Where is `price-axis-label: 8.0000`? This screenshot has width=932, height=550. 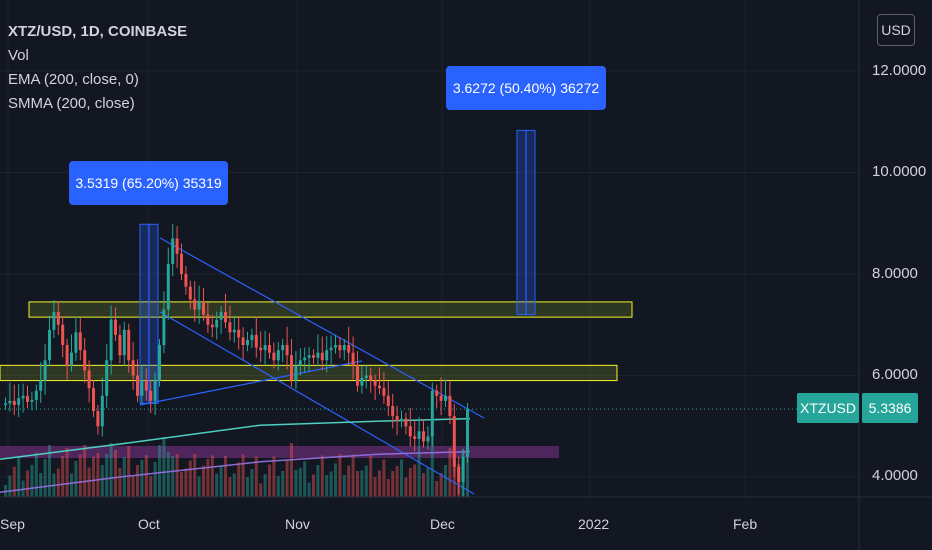
price-axis-label: 8.0000 is located at coordinates (895, 273).